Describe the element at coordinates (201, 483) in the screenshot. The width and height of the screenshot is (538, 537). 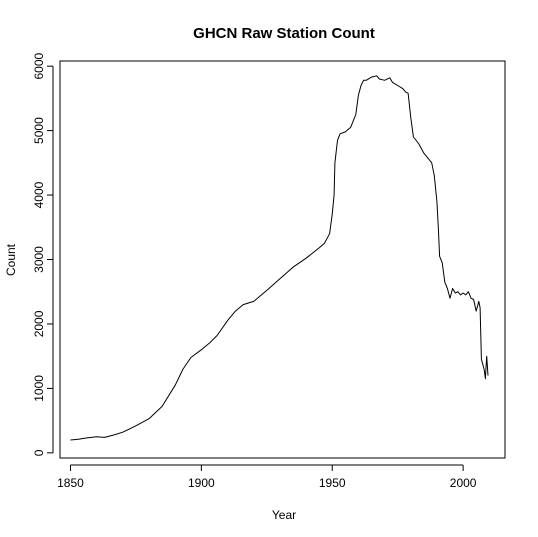
I see `x-tick-label: 1900` at that location.